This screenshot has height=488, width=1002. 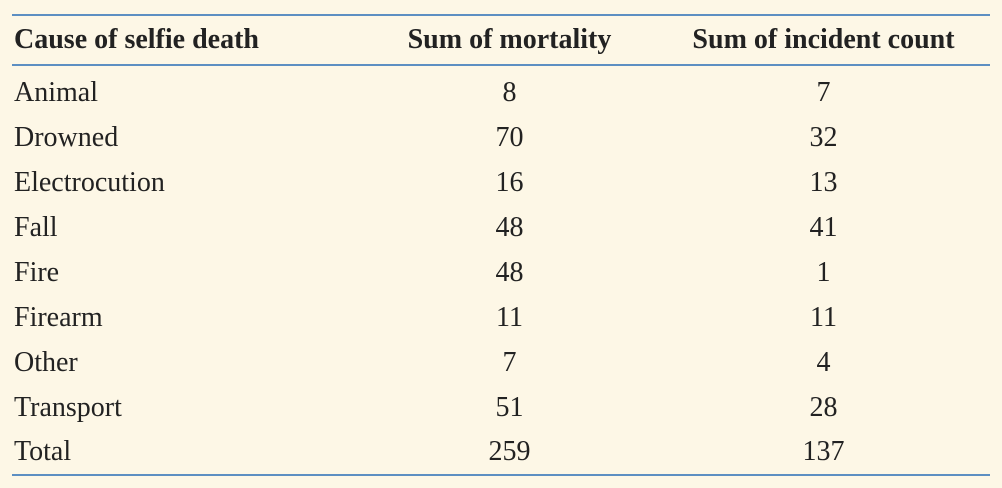 I want to click on table-row: Electrocution 16 13, so click(x=501, y=182).